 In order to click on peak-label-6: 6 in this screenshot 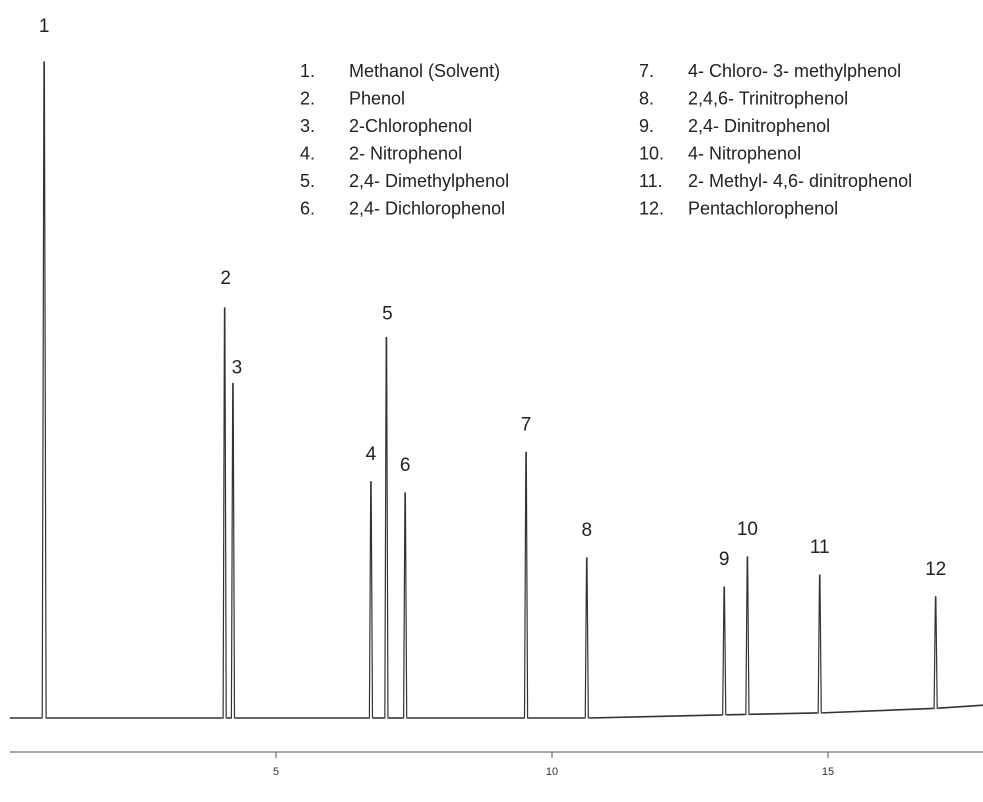, I will do `click(405, 465)`.